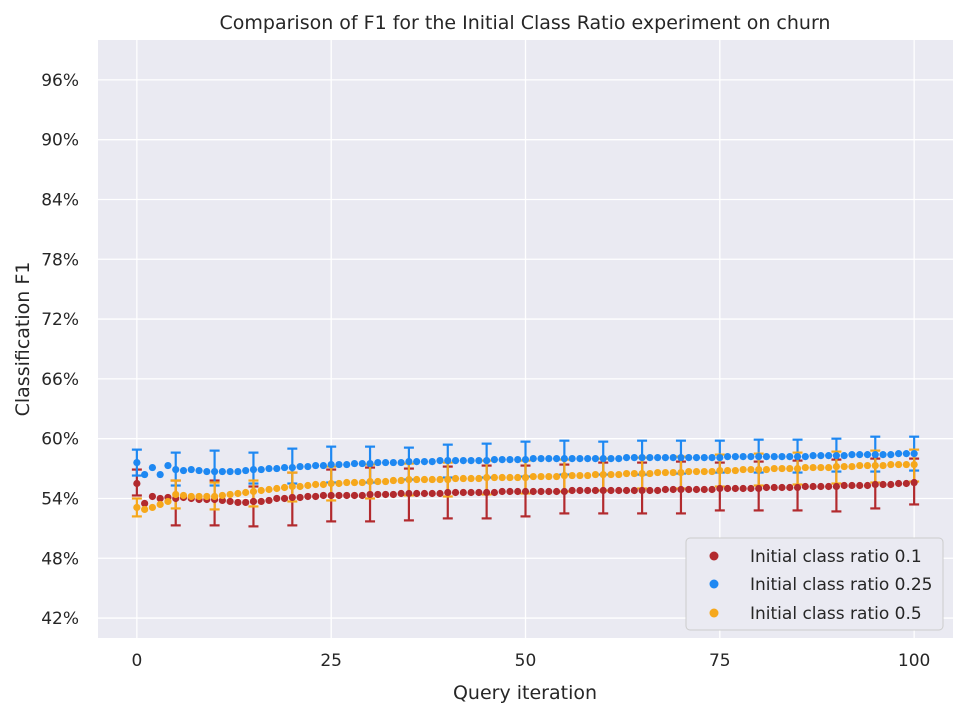 This screenshot has height=716, width=966. What do you see at coordinates (720, 661) in the screenshot?
I see `x-tick-label-3: 75` at bounding box center [720, 661].